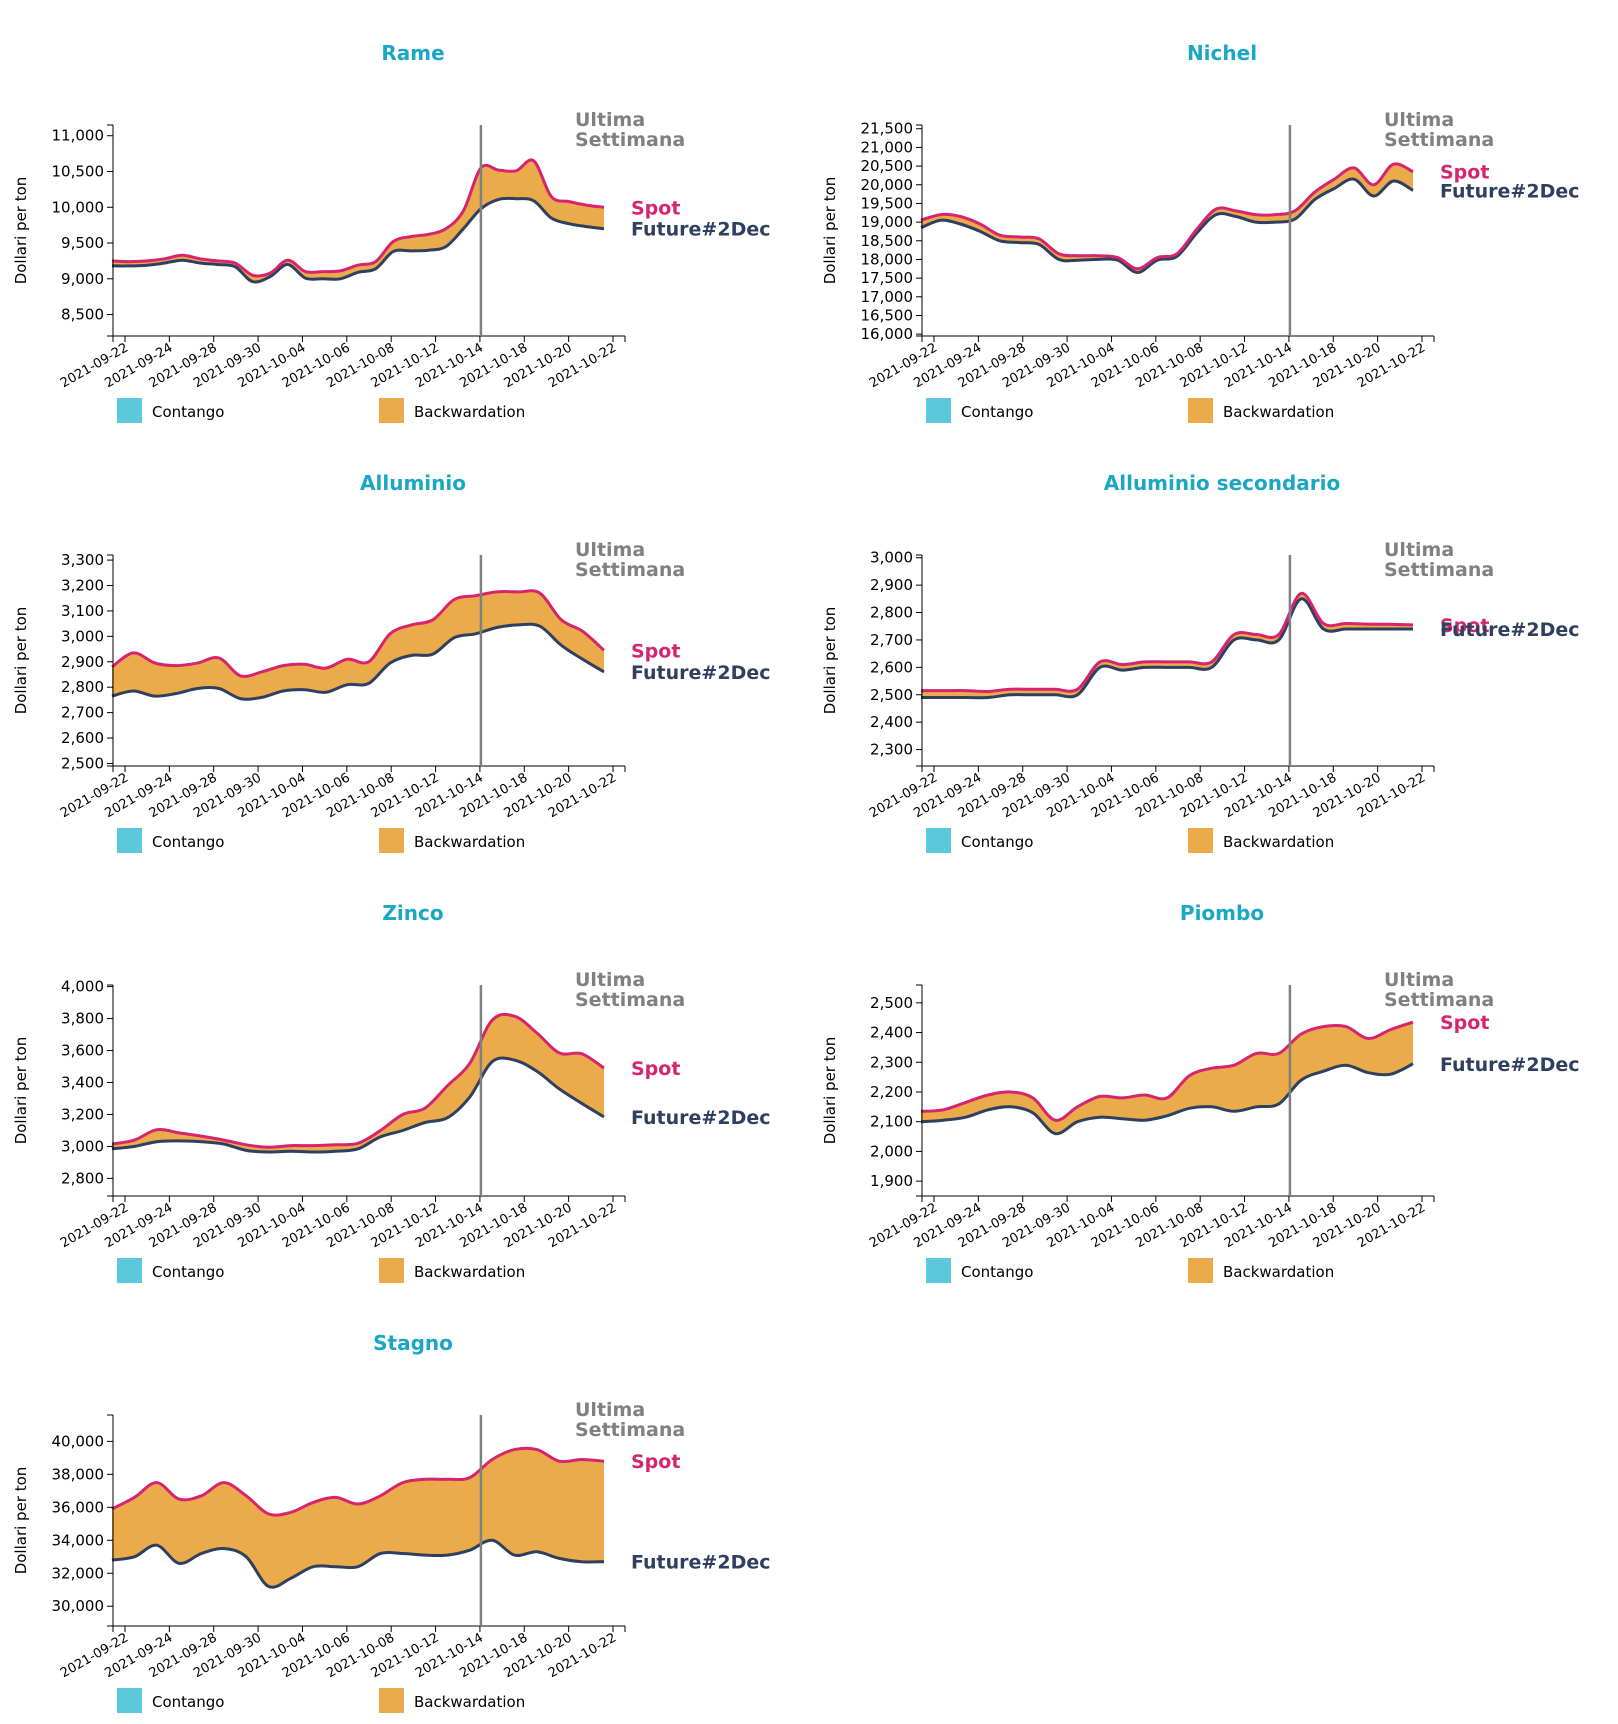 This screenshot has width=1618, height=1724. I want to click on y-tick-label: 16,500, so click(887, 315).